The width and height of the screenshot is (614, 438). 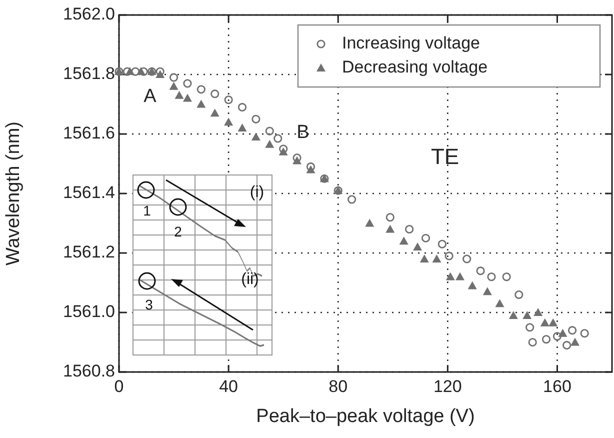 I want to click on x-tick-label: 120, so click(x=447, y=386).